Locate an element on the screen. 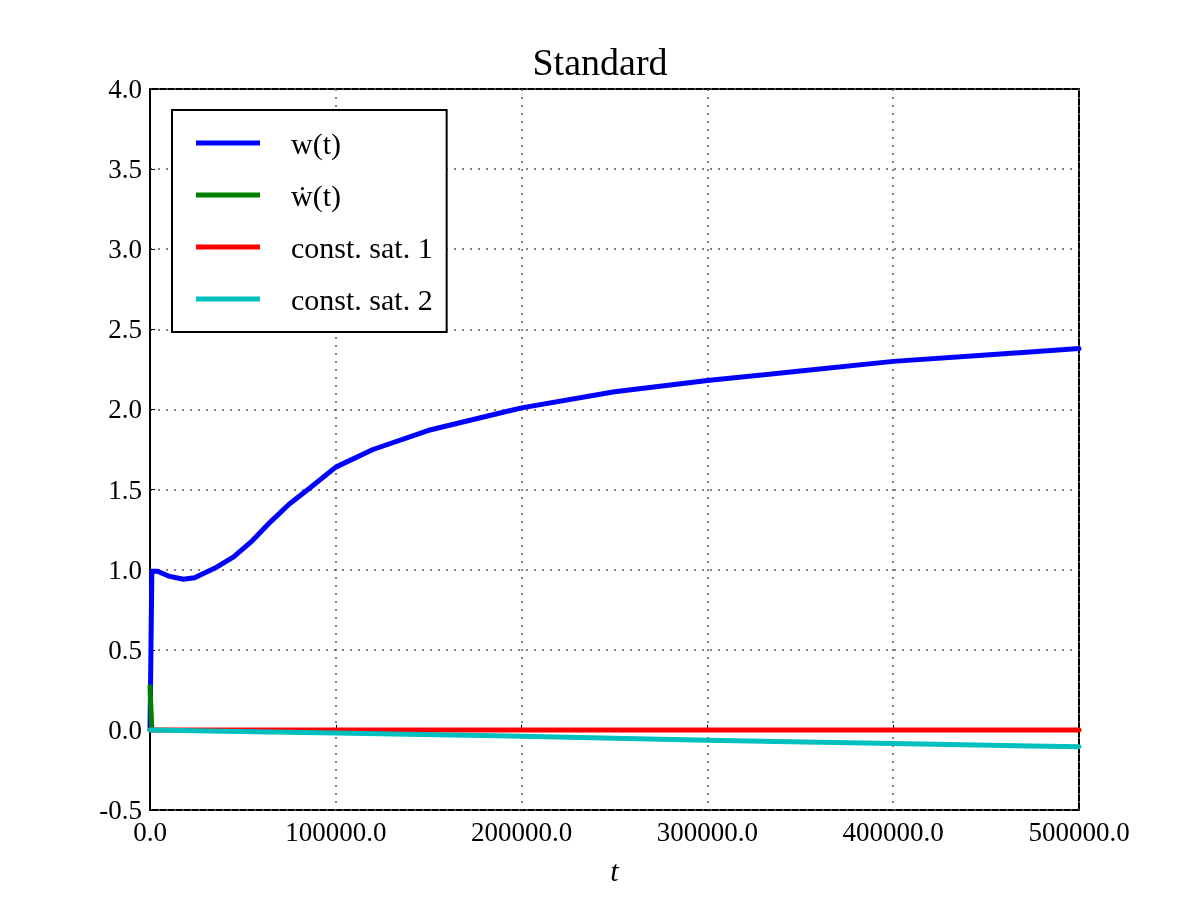 This screenshot has width=1200, height=900. legend-label: ẇ(t) is located at coordinates (316, 195).